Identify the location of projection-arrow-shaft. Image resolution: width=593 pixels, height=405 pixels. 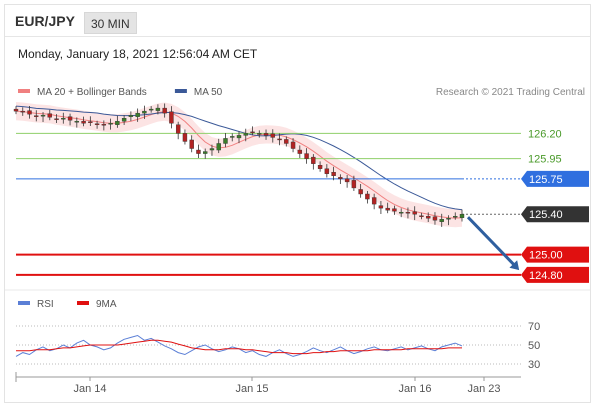
(491, 241).